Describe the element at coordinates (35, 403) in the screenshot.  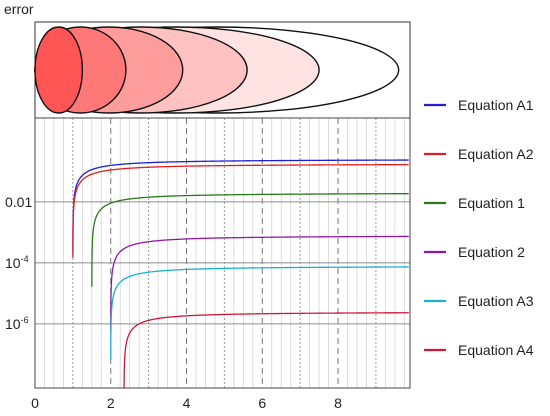
I see `x-tick-label: 0` at that location.